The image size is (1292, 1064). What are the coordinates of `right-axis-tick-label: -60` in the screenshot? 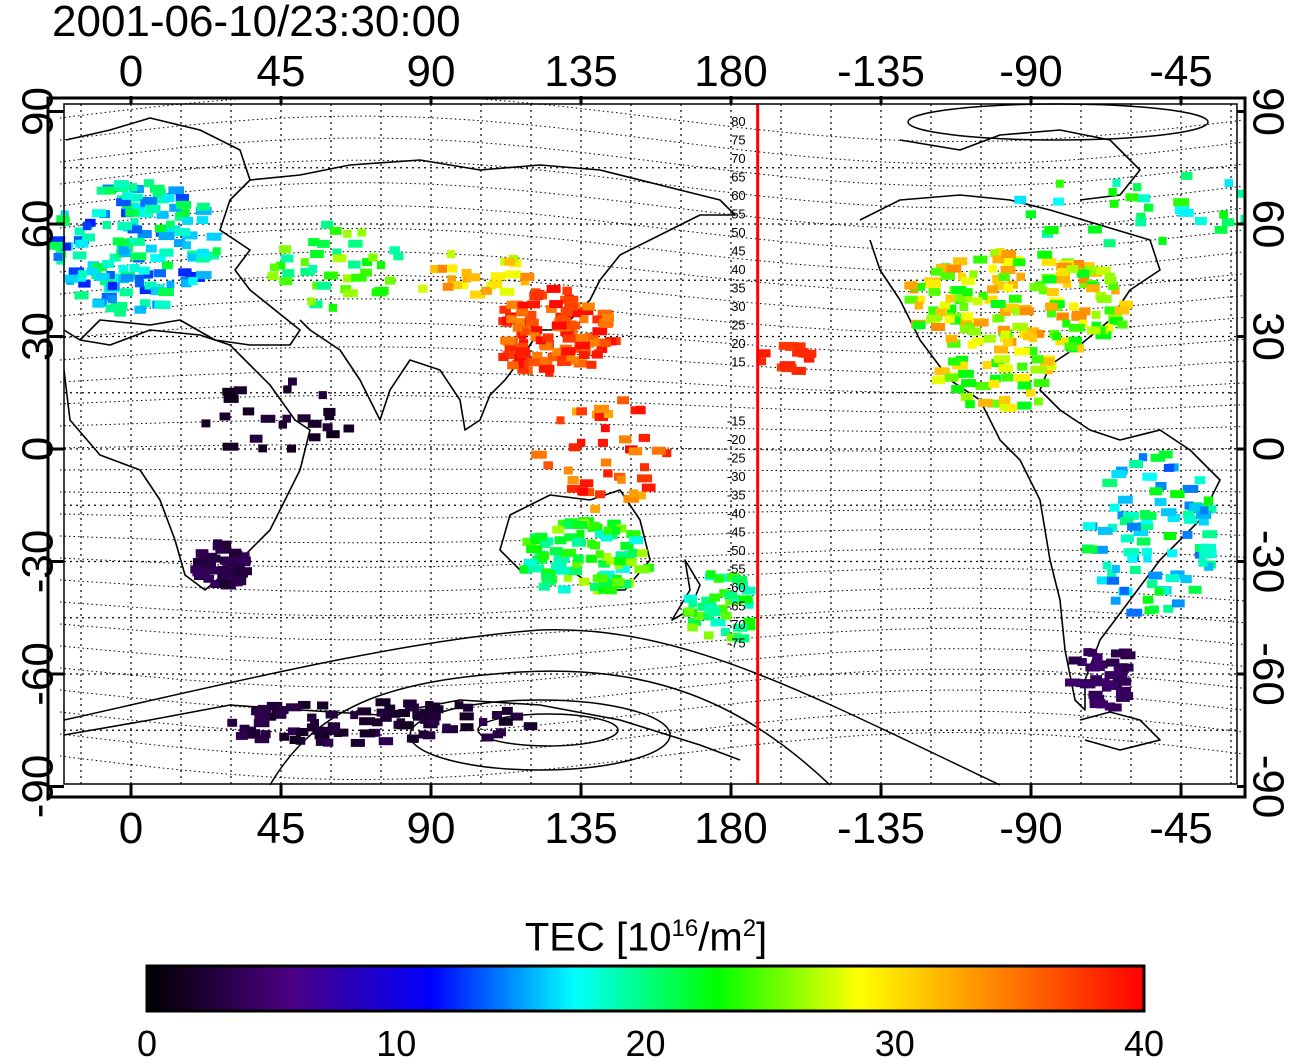 It's located at (1268, 674).